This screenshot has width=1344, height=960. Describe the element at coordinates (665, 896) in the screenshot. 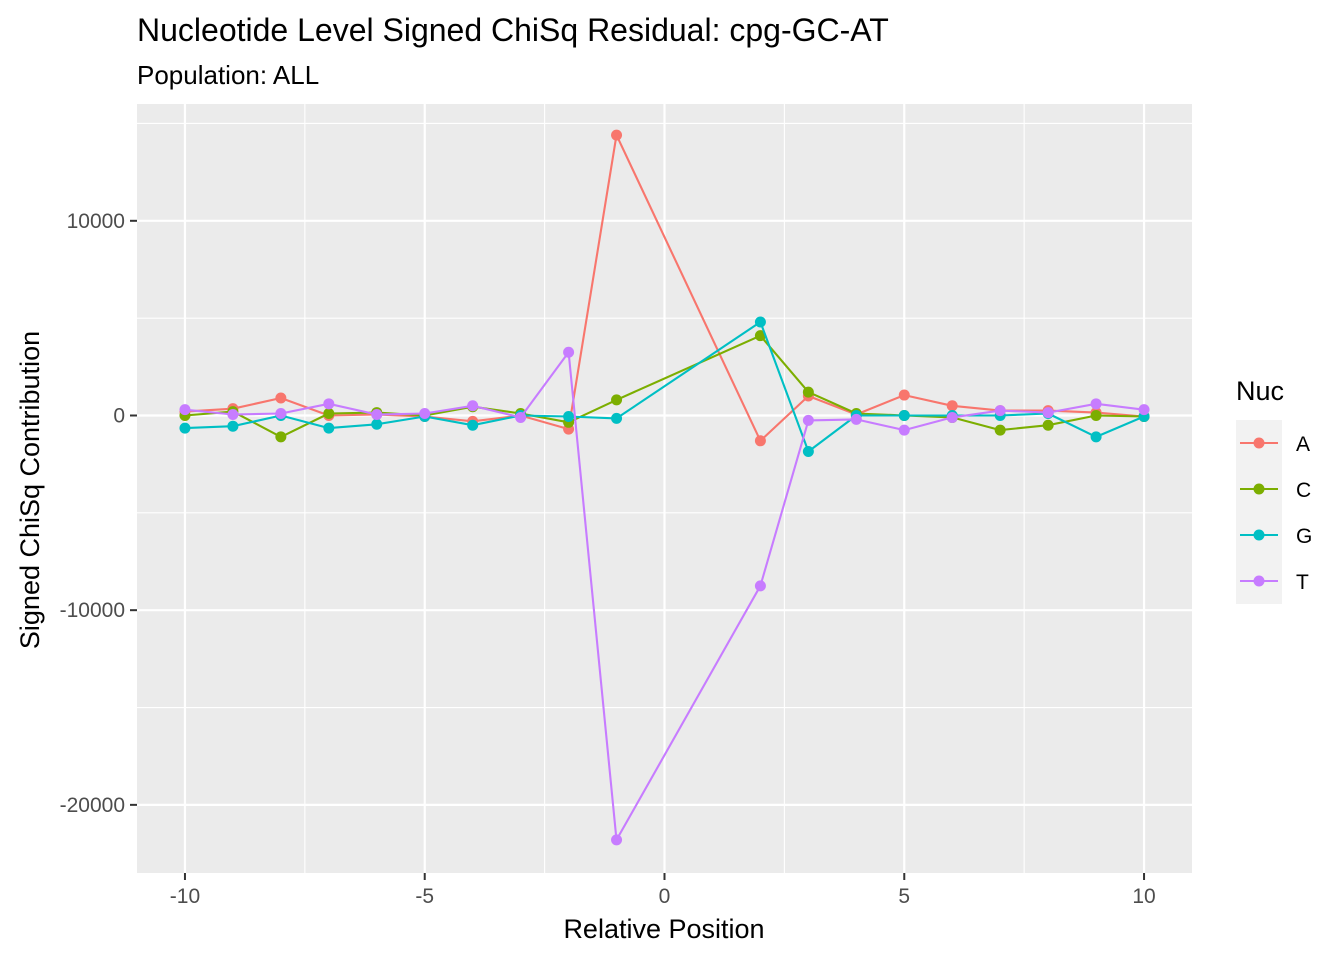

I see `x-tick-label: 0` at that location.